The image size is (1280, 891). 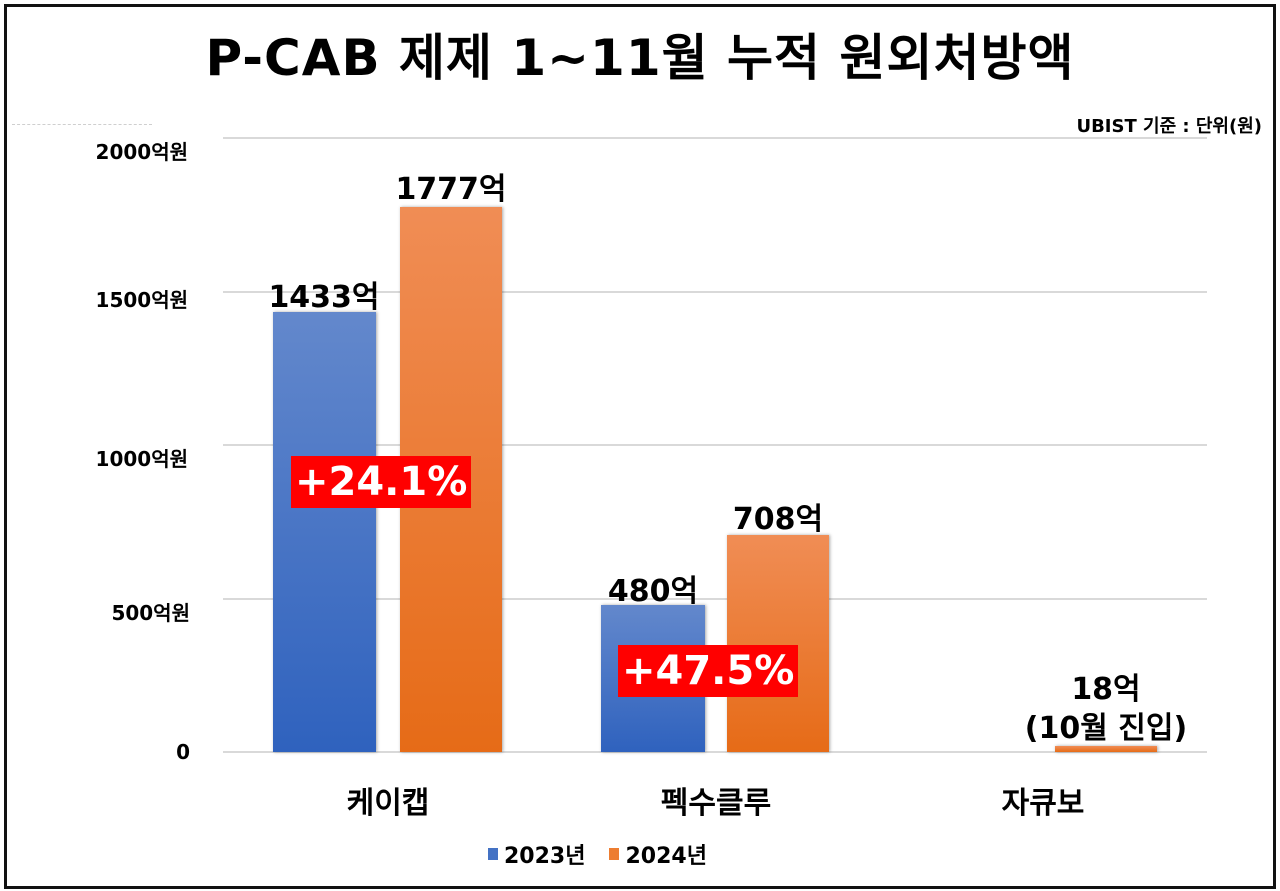 I want to click on y-tick-1000: 1000억원, so click(x=141, y=459).